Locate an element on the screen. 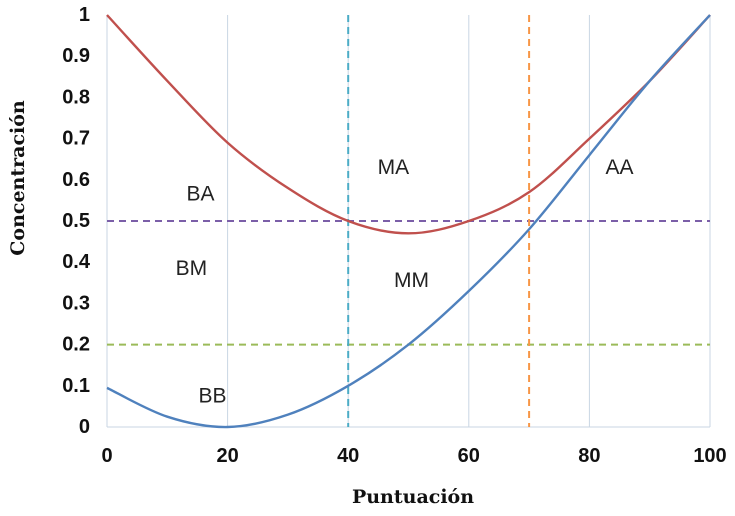  y-tick-label-5: 0.5 is located at coordinates (76, 221).